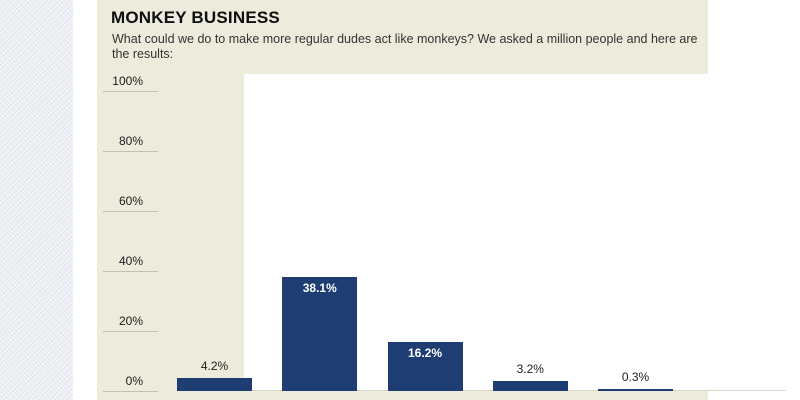  What do you see at coordinates (530, 369) in the screenshot?
I see `bar-value-label: 3.2%` at bounding box center [530, 369].